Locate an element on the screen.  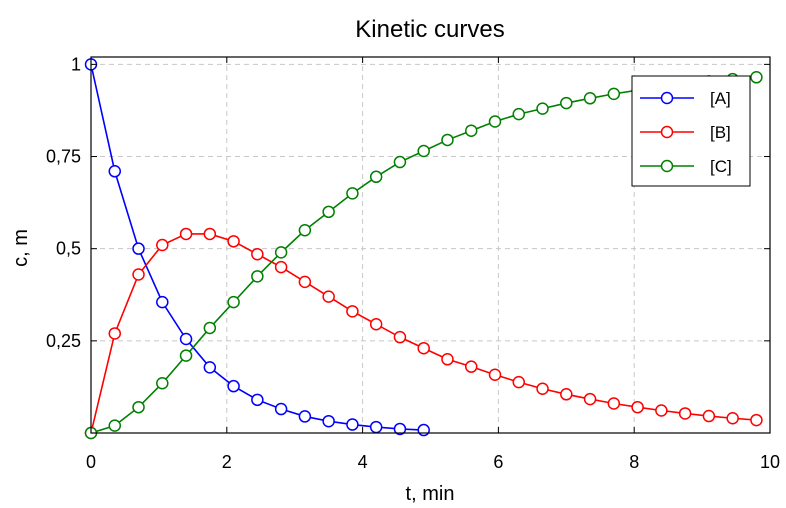
legend-box is located at coordinates (691, 131).